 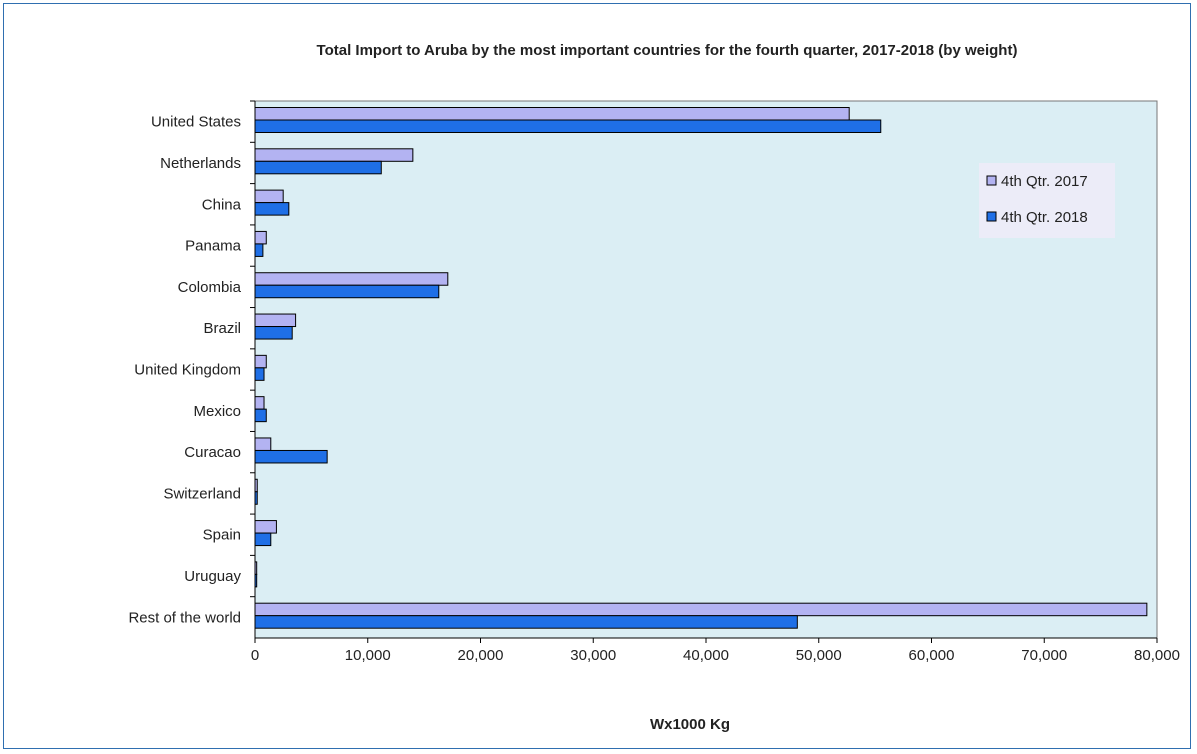 I want to click on legend-label-2017: 4th Qtr. 2017, so click(x=1044, y=181).